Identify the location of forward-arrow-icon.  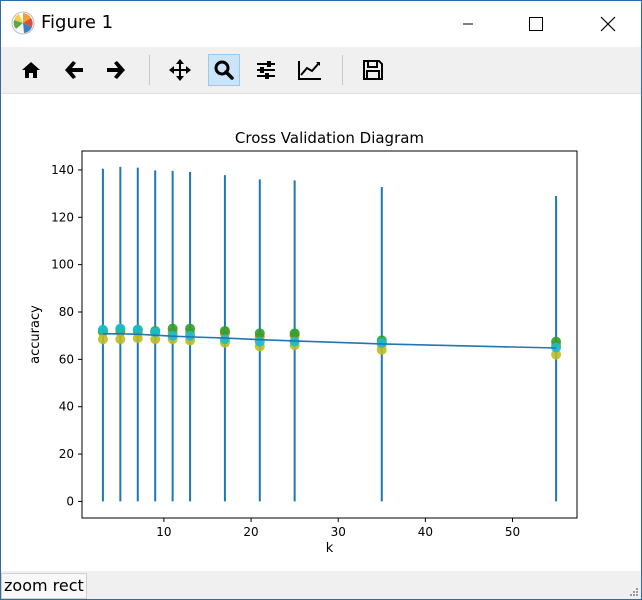
(116, 70).